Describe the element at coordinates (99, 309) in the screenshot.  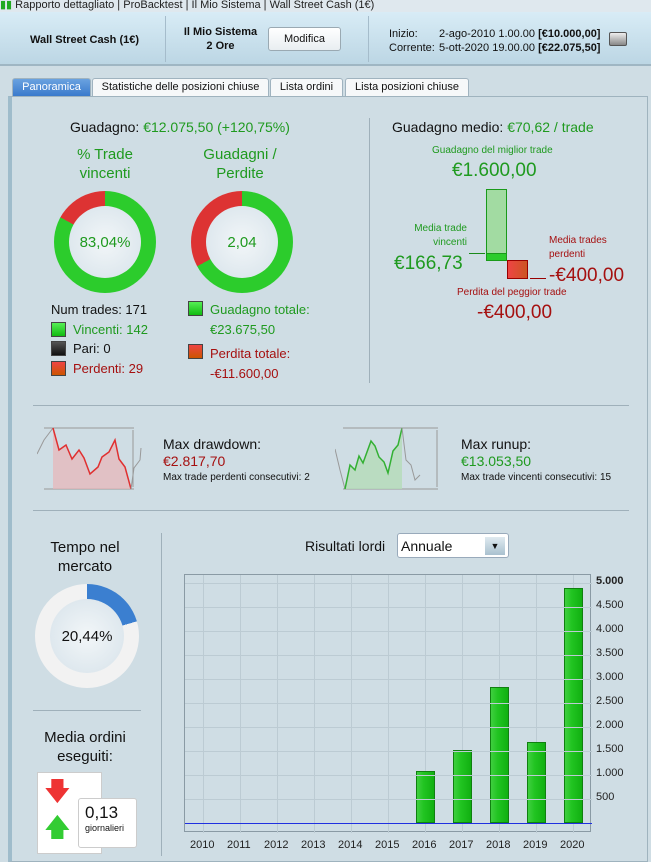
I see `num-trades: Num trades: 171` at that location.